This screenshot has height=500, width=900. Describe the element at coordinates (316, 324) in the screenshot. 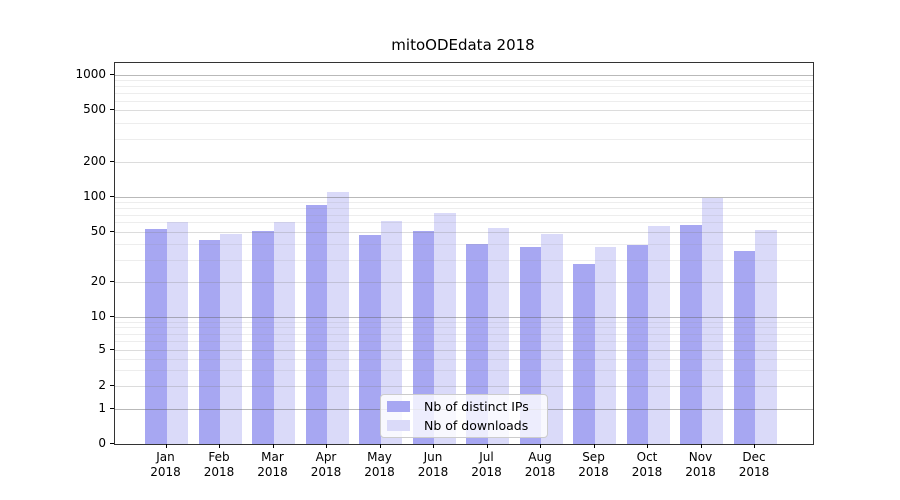

I see `bar-apr-distinct-ips` at that location.